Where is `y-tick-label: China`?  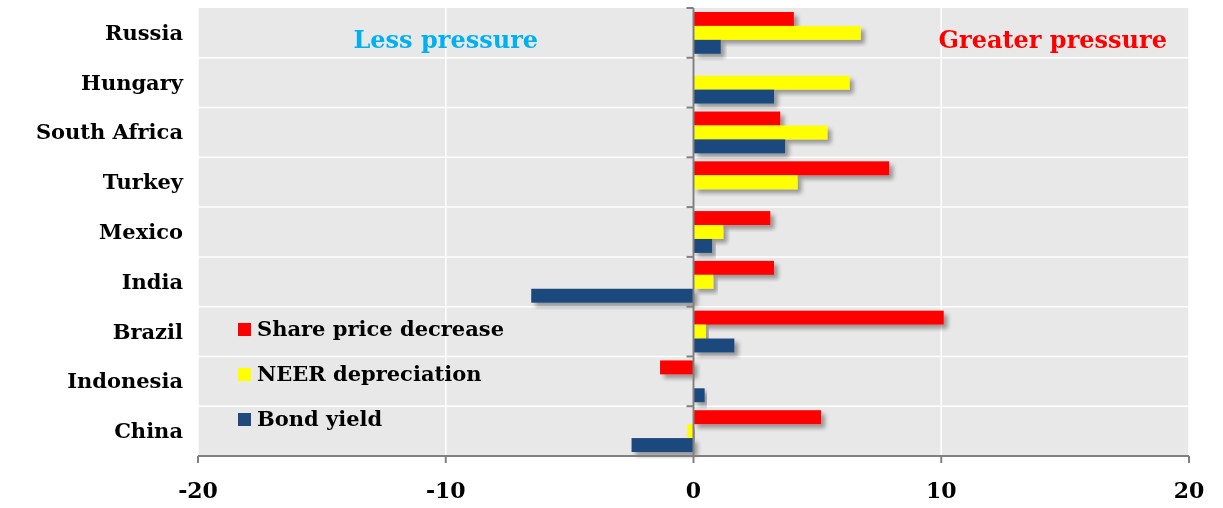
y-tick-label: China is located at coordinates (149, 431).